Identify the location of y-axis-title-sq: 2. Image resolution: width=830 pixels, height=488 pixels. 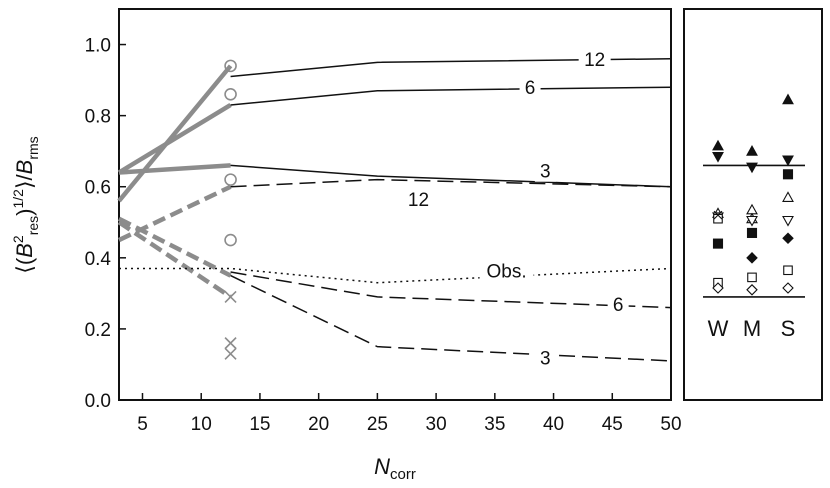
(18, 239).